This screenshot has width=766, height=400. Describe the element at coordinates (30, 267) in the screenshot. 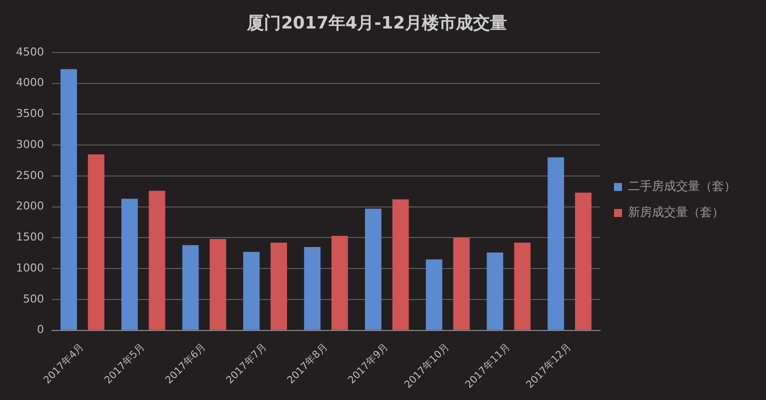

I see `y-tick-label: 1000` at that location.